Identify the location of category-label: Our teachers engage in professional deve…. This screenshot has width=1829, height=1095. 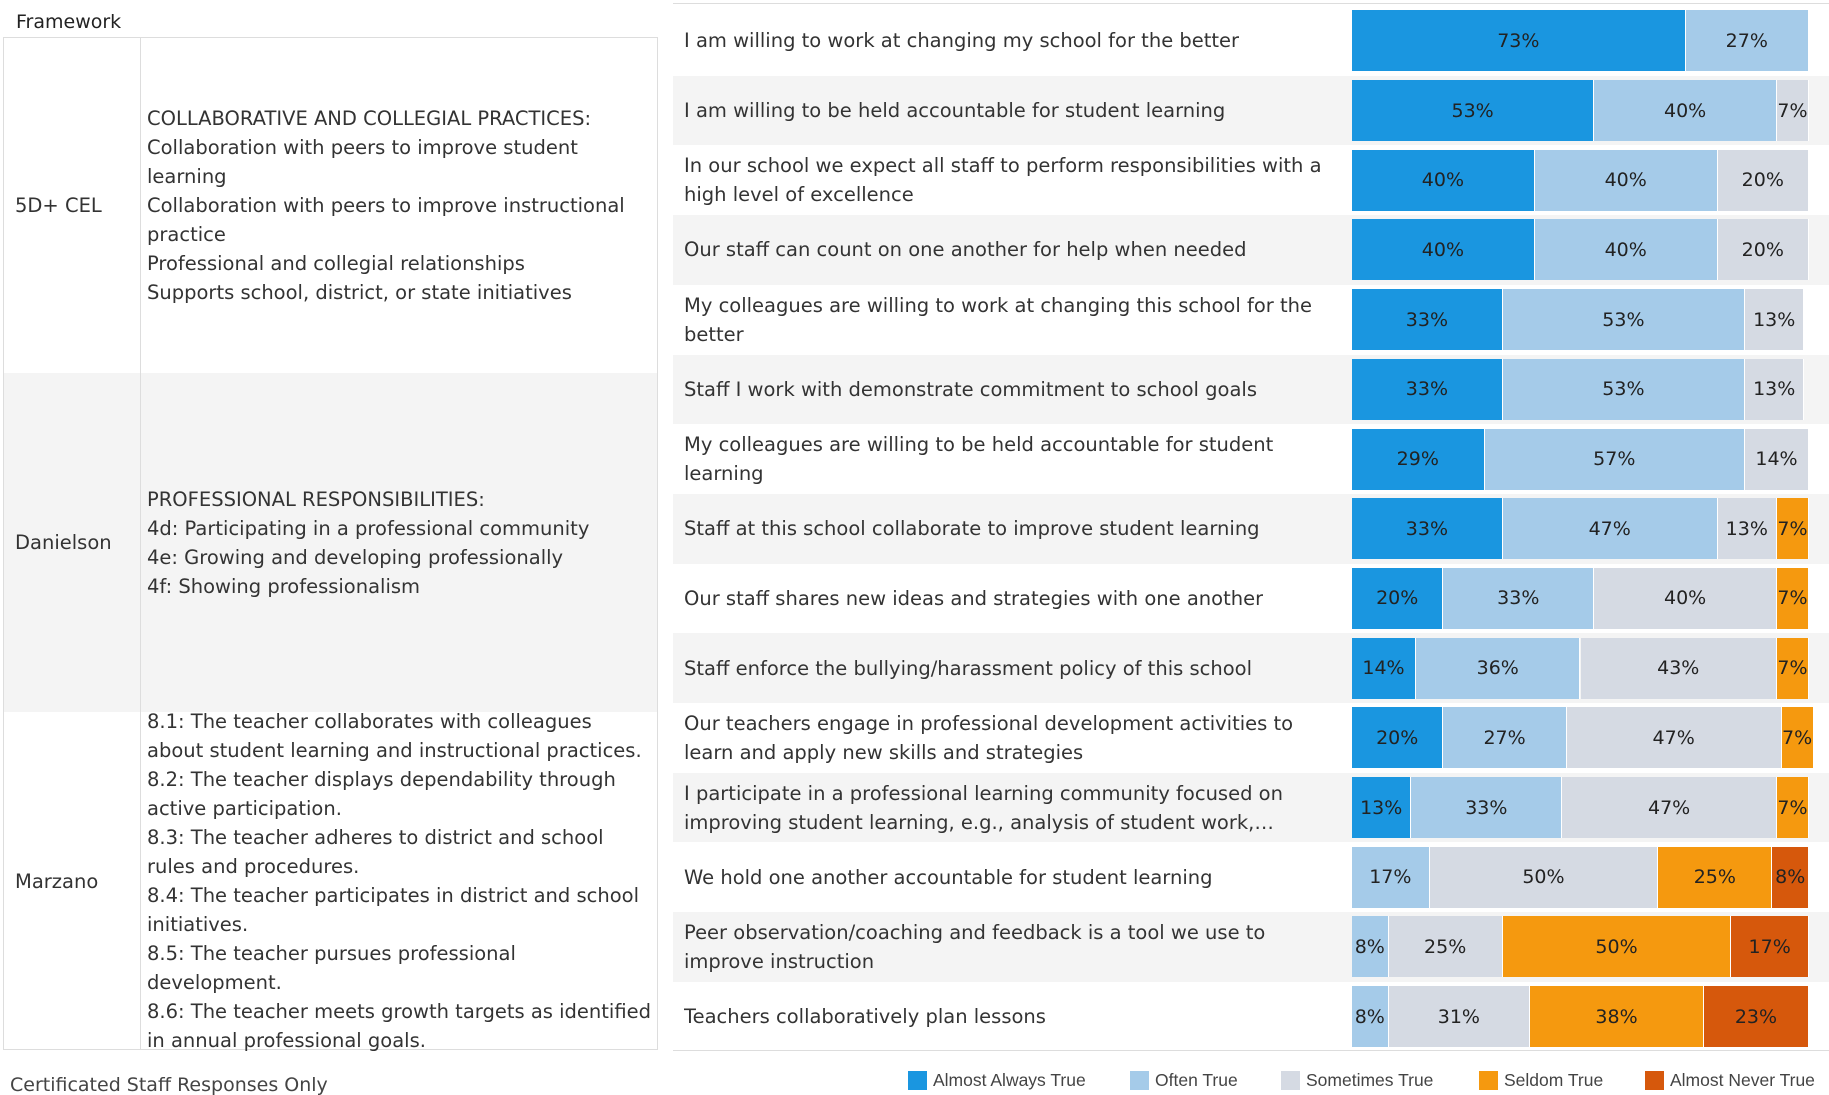
(1014, 738).